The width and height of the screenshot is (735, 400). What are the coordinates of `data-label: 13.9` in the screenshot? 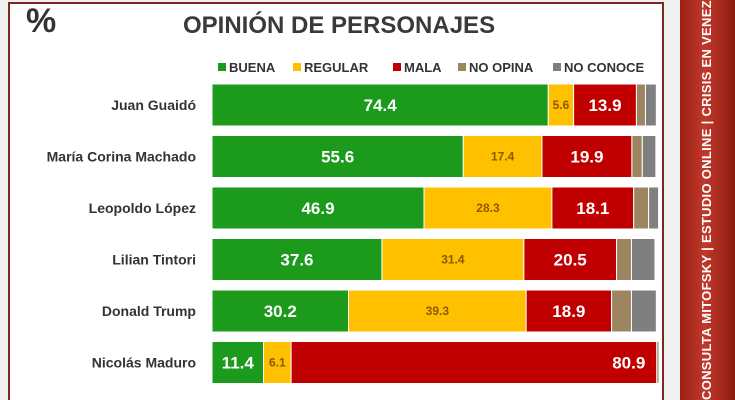 It's located at (604, 105).